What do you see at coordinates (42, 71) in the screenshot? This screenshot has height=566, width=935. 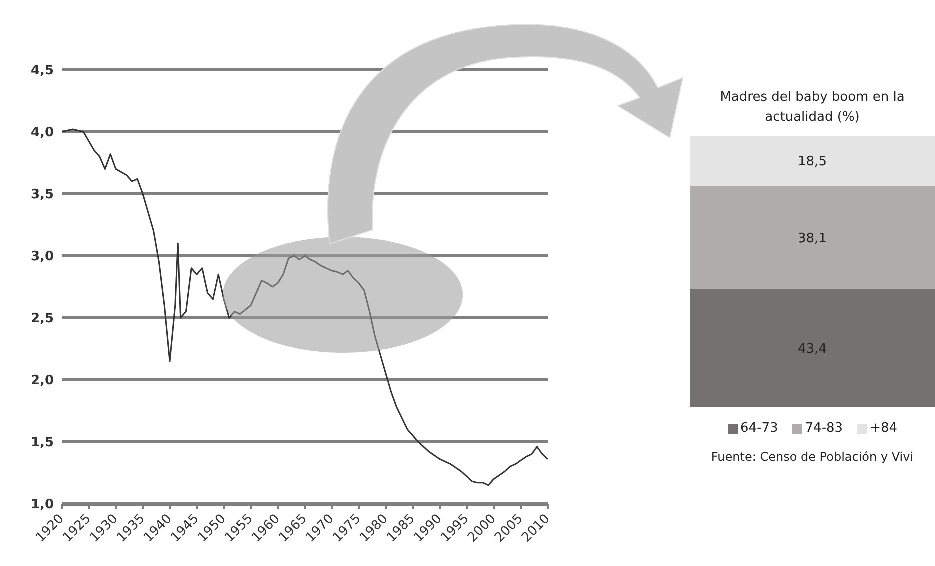 I see `y-tick-label: 4,5` at bounding box center [42, 71].